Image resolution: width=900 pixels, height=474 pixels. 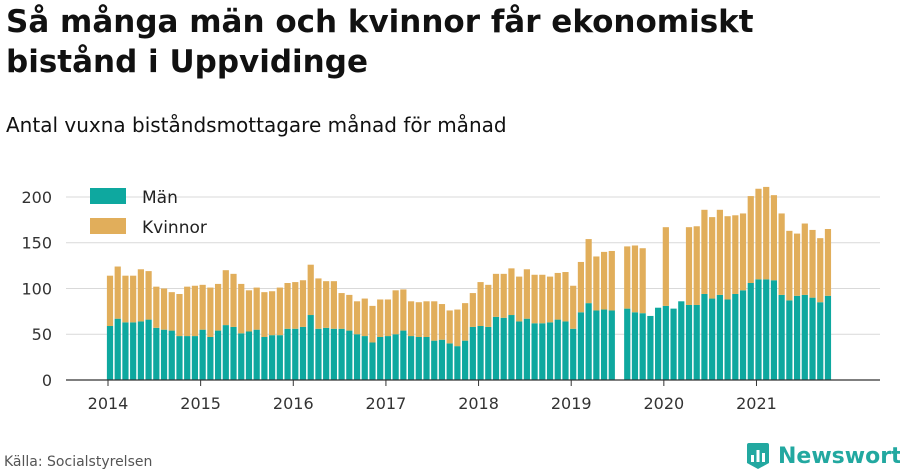 I want to click on x-tick-label: 2019, so click(x=571, y=403).